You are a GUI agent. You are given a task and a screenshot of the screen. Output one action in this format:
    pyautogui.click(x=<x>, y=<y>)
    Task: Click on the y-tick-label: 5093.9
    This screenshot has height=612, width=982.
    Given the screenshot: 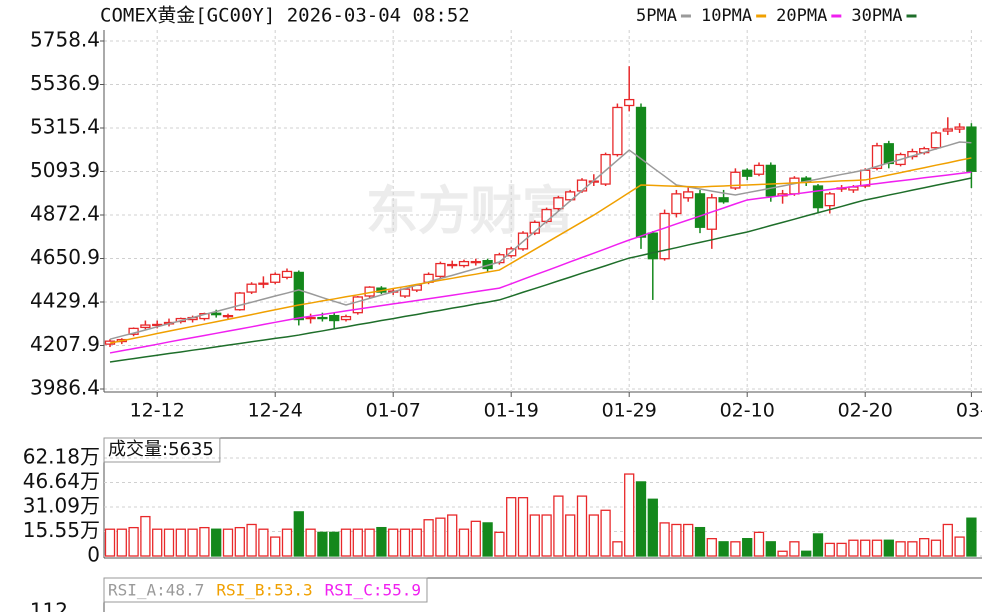 What is the action you would take?
    pyautogui.click(x=65, y=170)
    